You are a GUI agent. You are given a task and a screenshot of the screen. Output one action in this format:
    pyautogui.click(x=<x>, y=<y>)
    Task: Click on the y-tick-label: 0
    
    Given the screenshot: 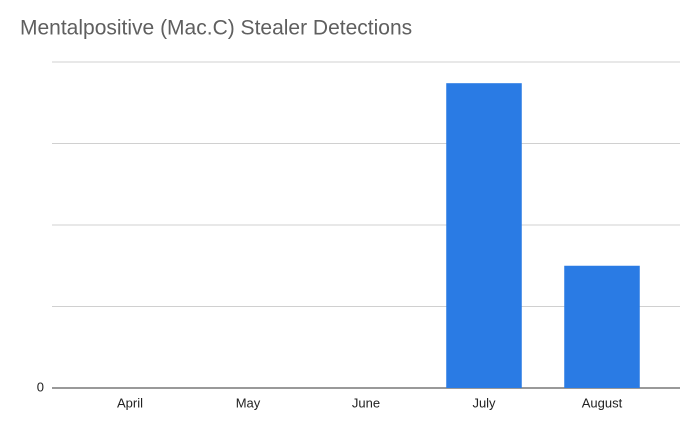 What is the action you would take?
    pyautogui.click(x=40, y=386)
    